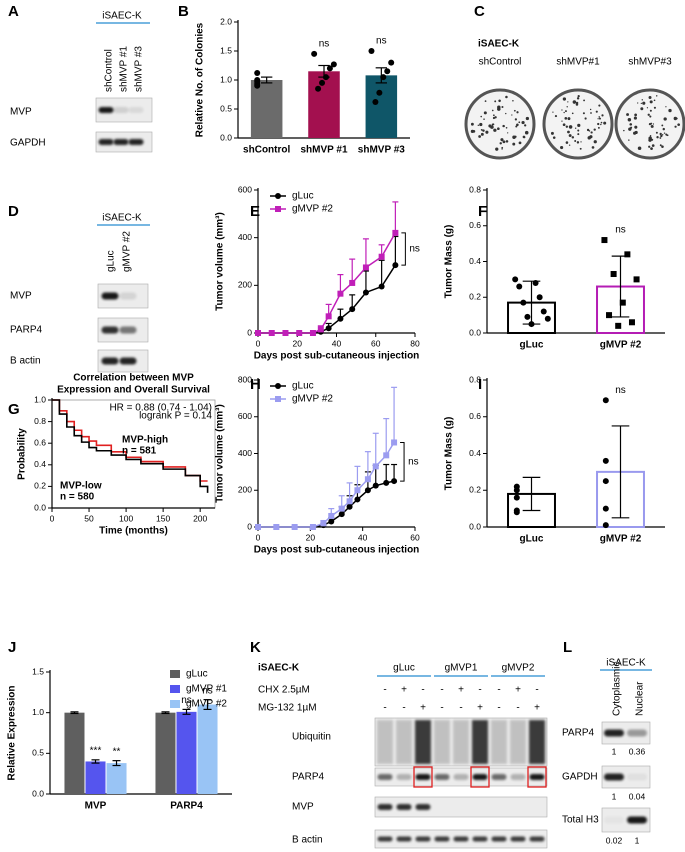 The height and width of the screenshot is (852, 685). I want to click on y-tick-label: 0.5, so click(226, 108).